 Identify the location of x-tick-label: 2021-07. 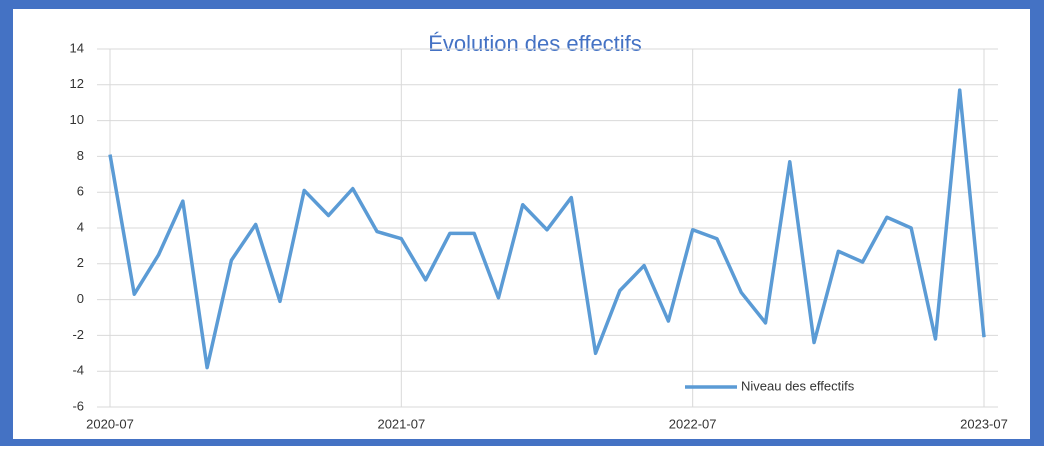
(401, 423).